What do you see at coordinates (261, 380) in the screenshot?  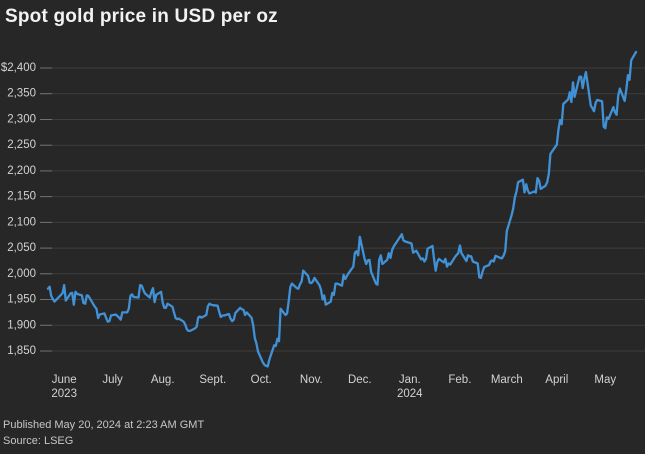 I see `x-tick-label: Oct.` at bounding box center [261, 380].